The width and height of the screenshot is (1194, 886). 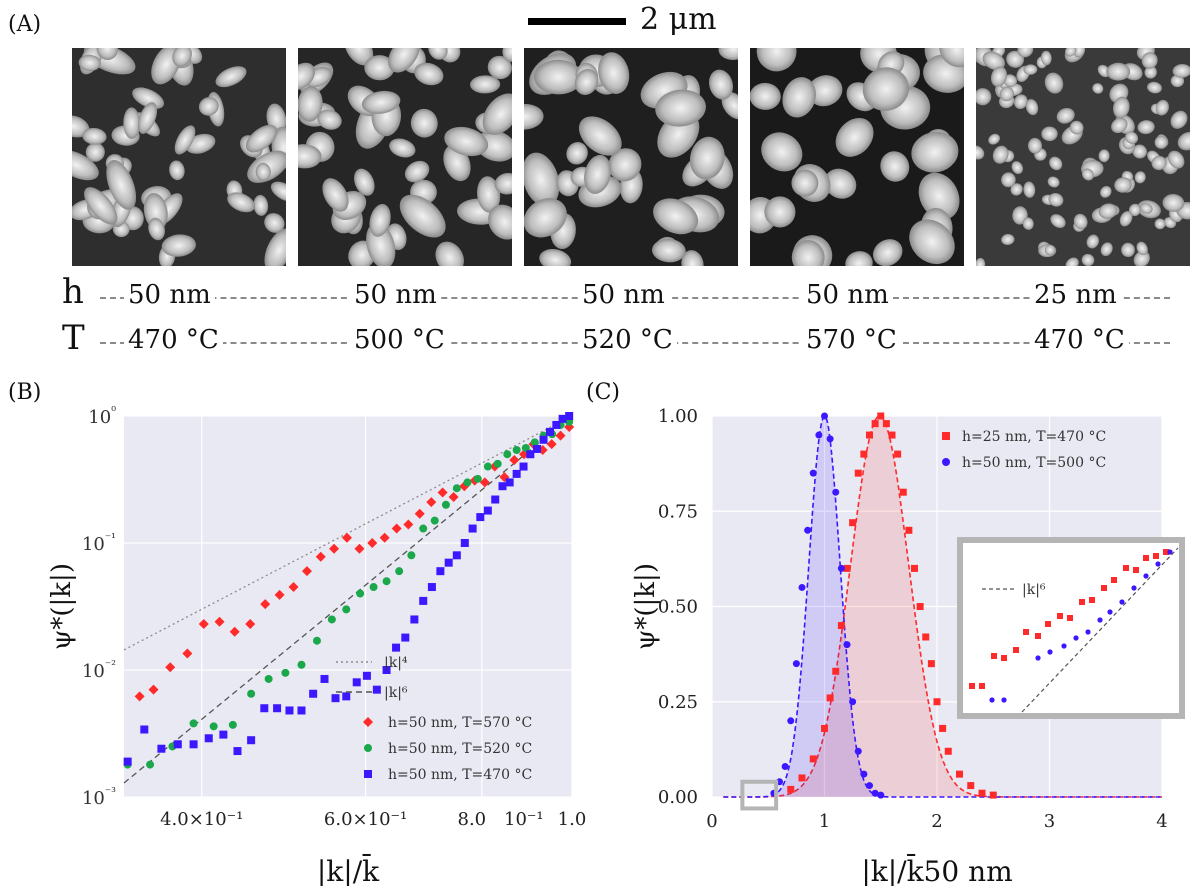 What do you see at coordinates (399, 340) in the screenshot?
I see `t-value-2: 500 °C` at bounding box center [399, 340].